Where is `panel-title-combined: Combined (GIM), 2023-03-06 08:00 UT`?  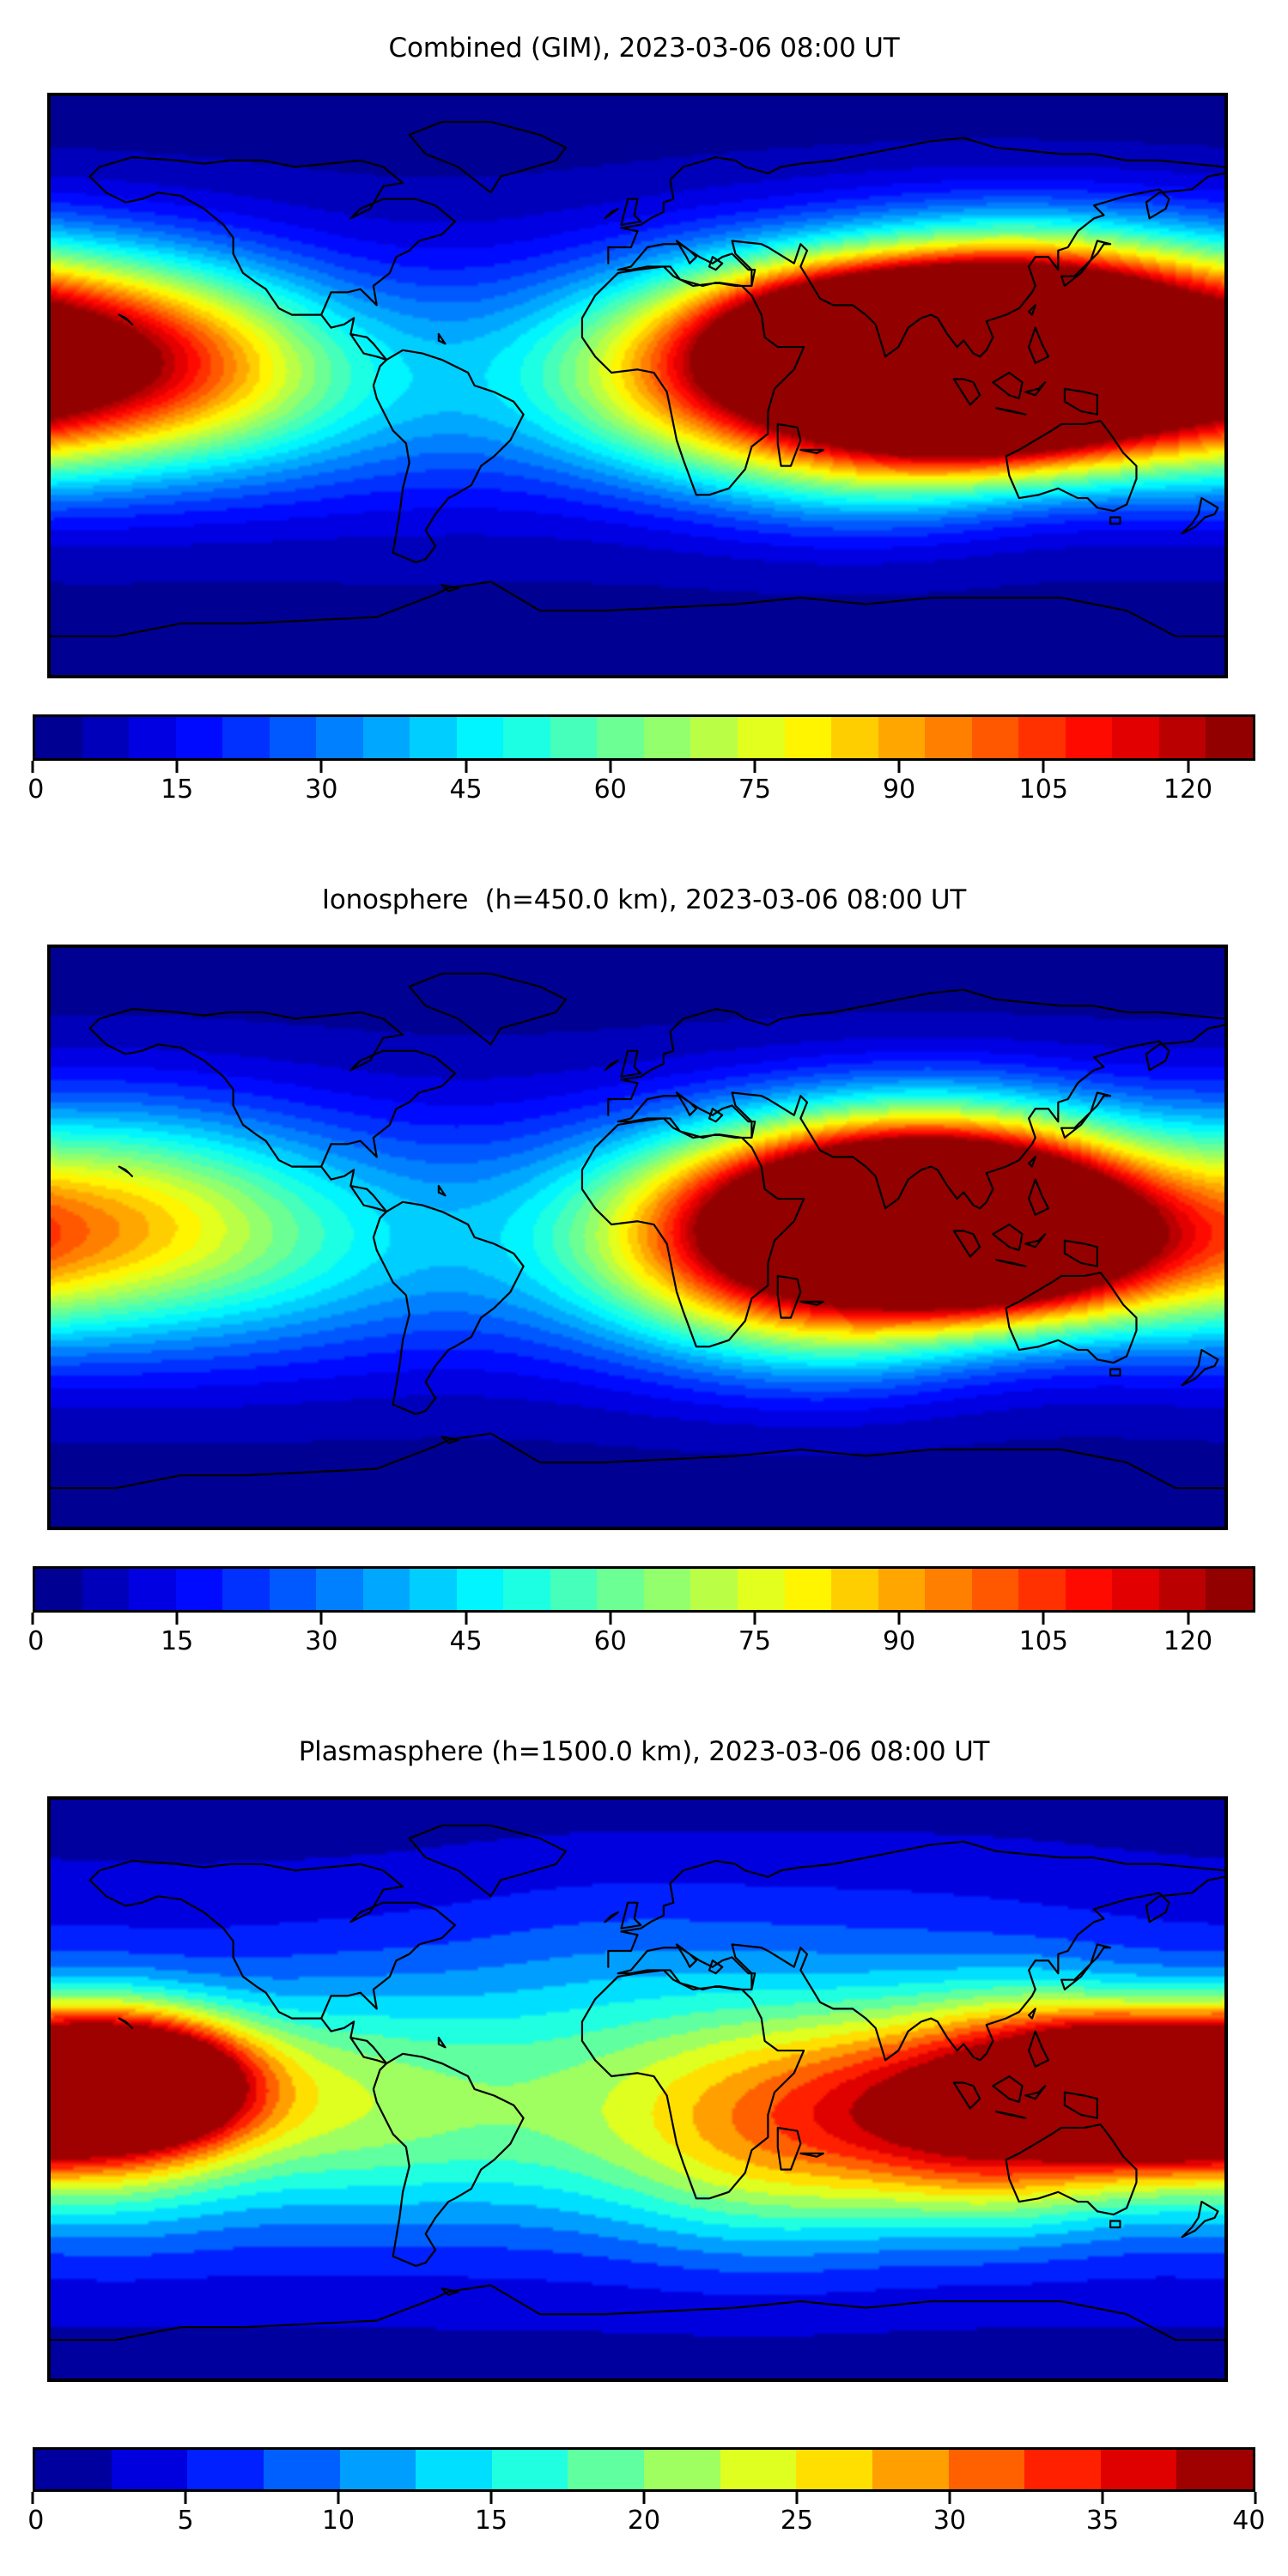
panel-title-combined: Combined (GIM), 2023-03-06 08:00 UT is located at coordinates (644, 48).